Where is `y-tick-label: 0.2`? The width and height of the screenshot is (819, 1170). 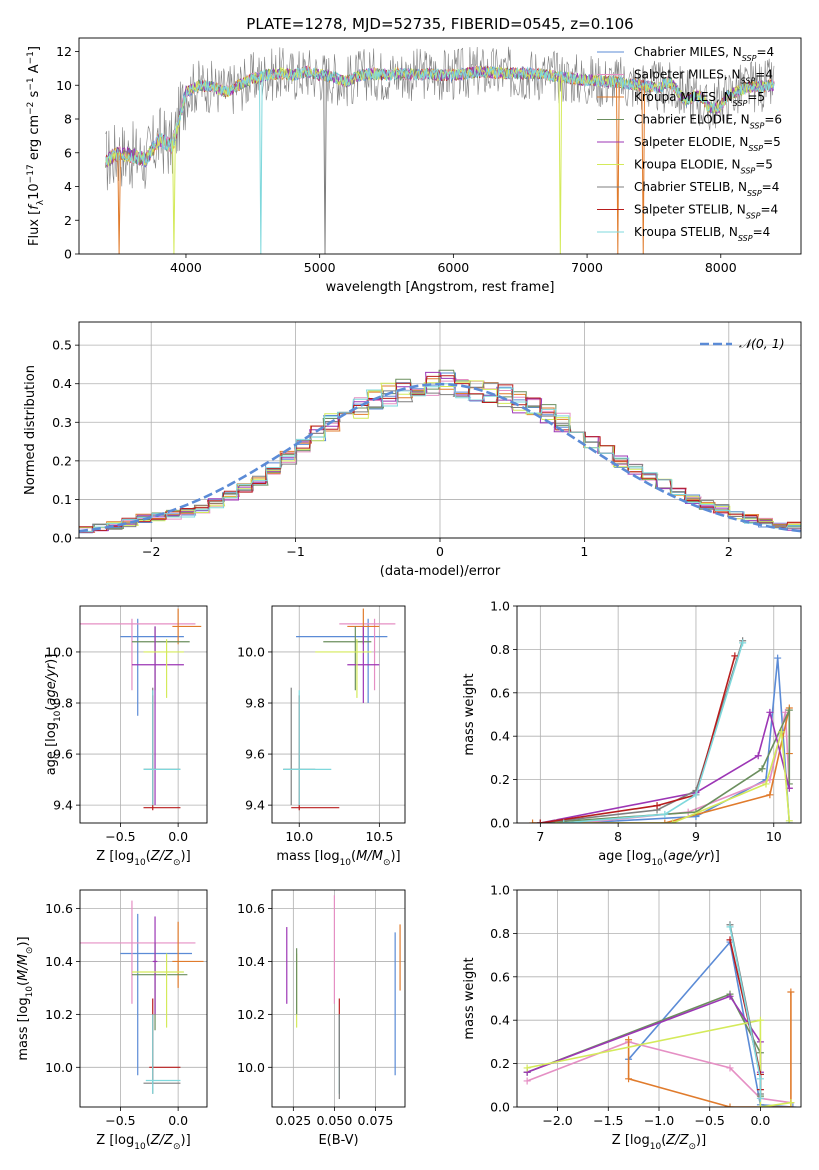
y-tick-label: 0.2 is located at coordinates (62, 460).